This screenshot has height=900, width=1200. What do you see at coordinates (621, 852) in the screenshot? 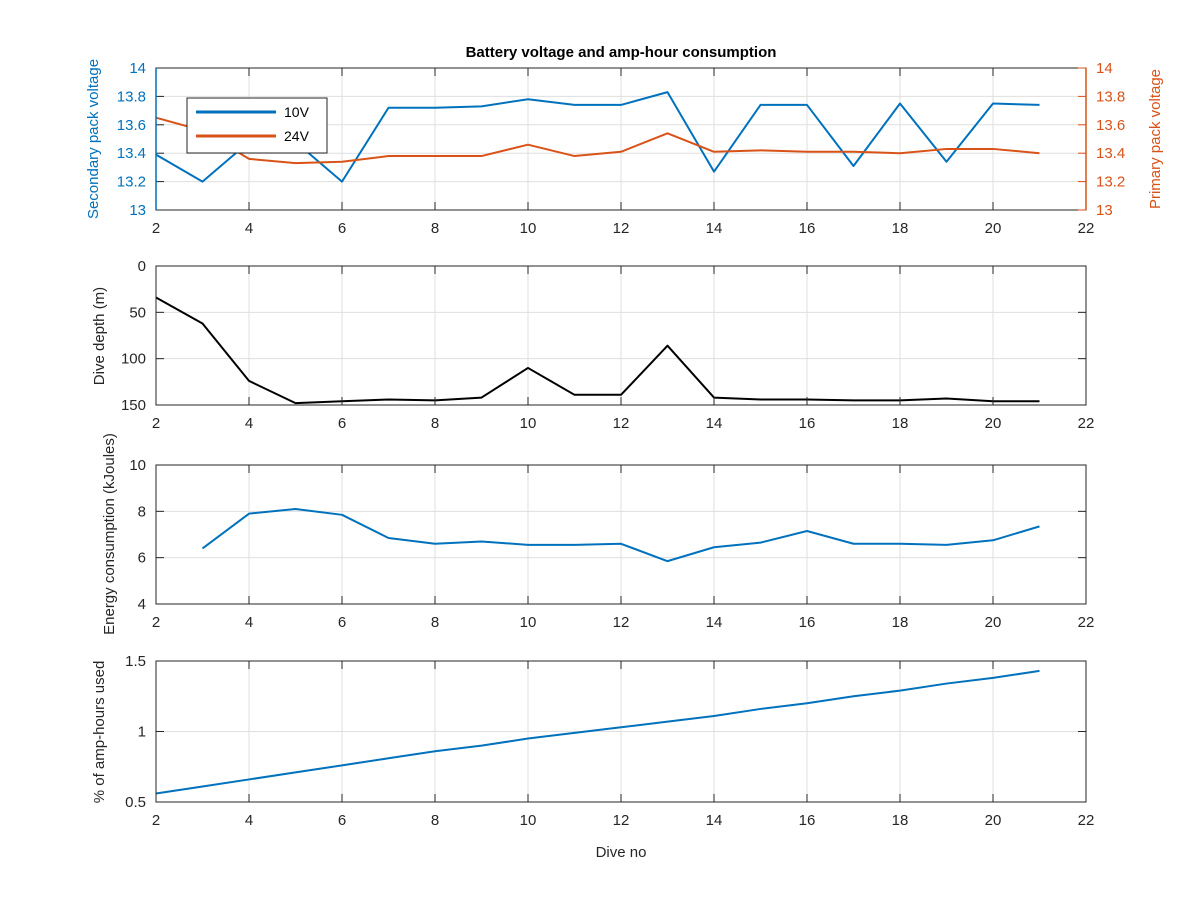
I see `x-axis-label: Dive no` at bounding box center [621, 852].